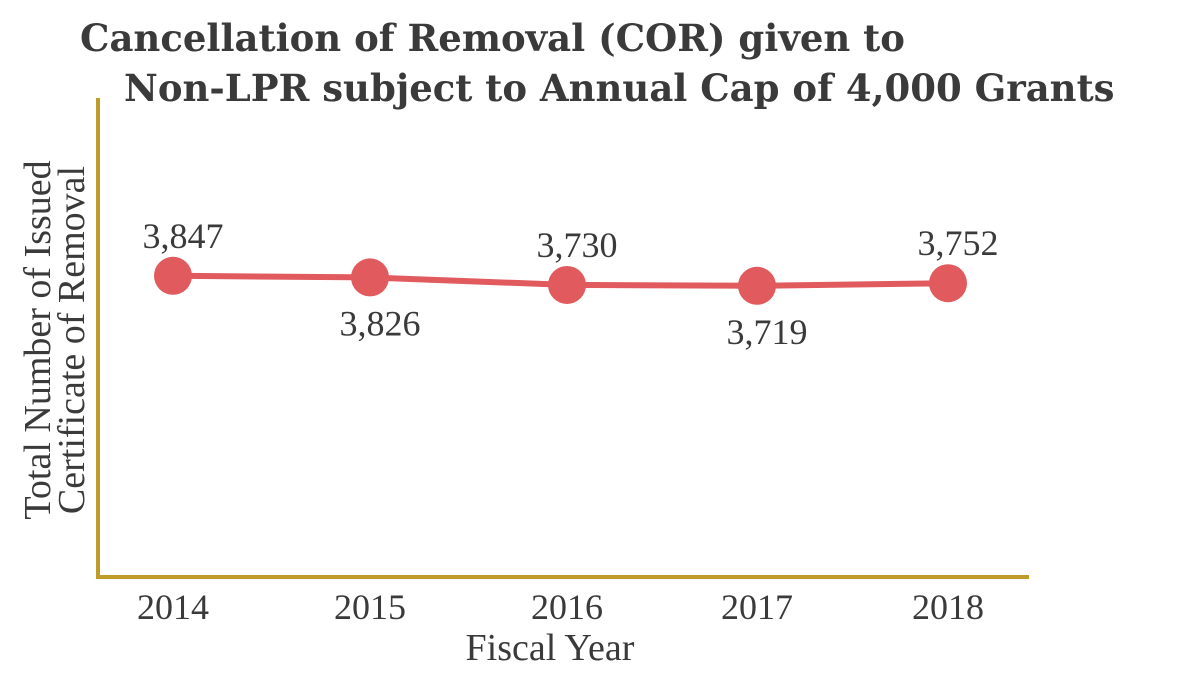  Describe the element at coordinates (948, 283) in the screenshot. I see `data-point-2018` at that location.